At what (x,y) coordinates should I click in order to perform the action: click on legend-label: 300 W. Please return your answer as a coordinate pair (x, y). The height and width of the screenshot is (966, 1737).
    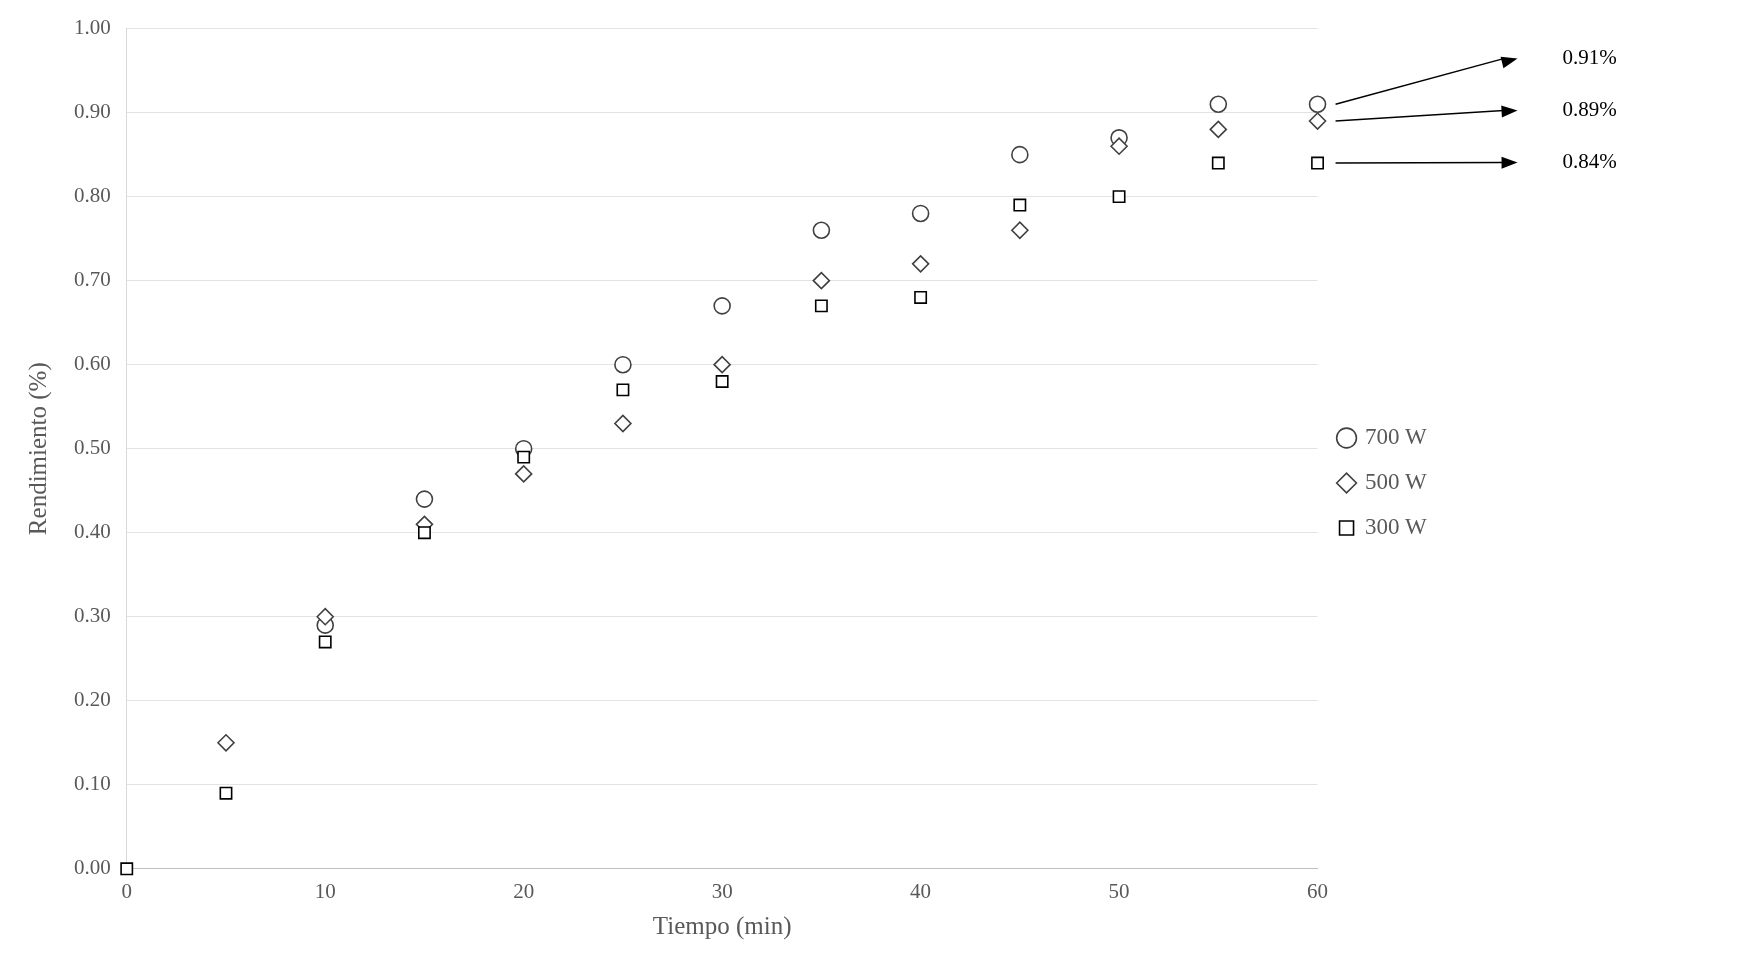
    Looking at the image, I should click on (1396, 527).